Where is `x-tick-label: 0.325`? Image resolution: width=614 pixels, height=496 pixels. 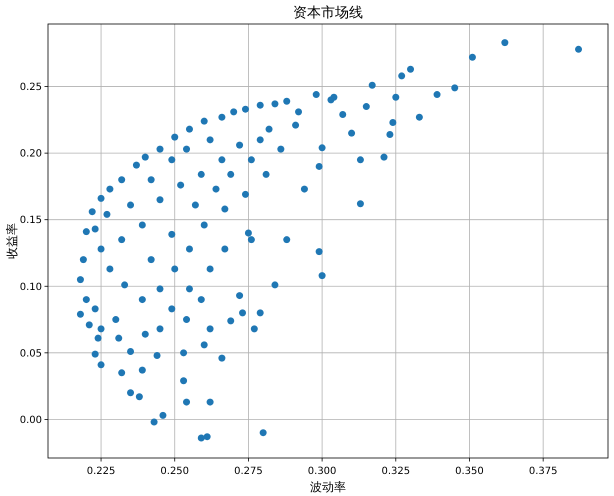
x-tick-label: 0.325 is located at coordinates (395, 471).